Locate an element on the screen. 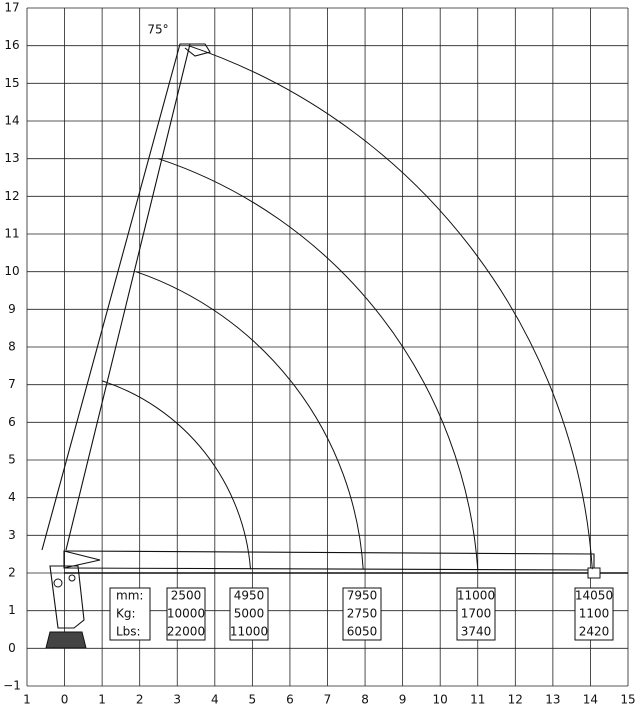  y-tick-label: 1 is located at coordinates (12, 610).